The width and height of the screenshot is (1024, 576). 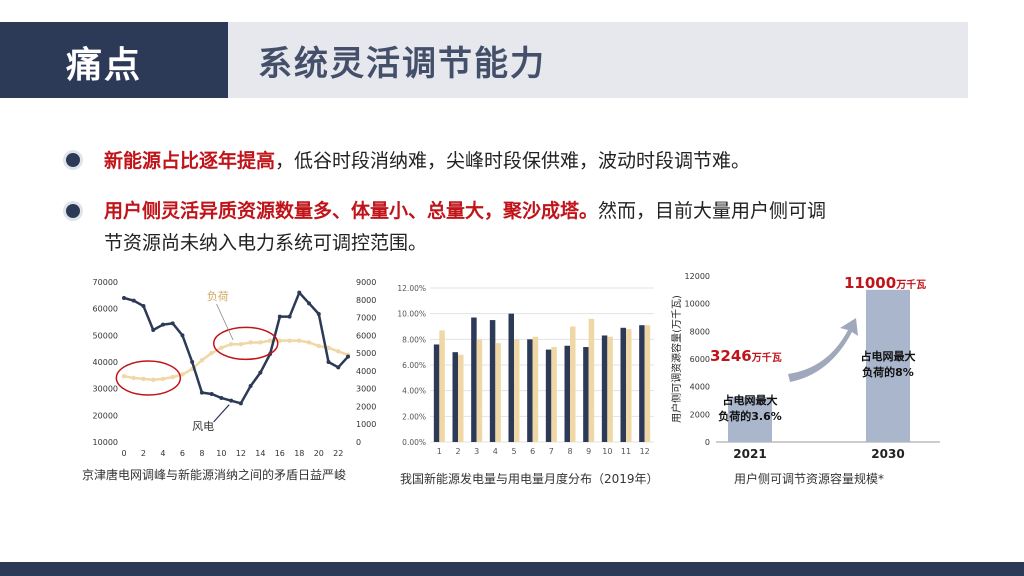 What do you see at coordinates (280, 453) in the screenshot?
I see `x-tick-label: 16` at bounding box center [280, 453].